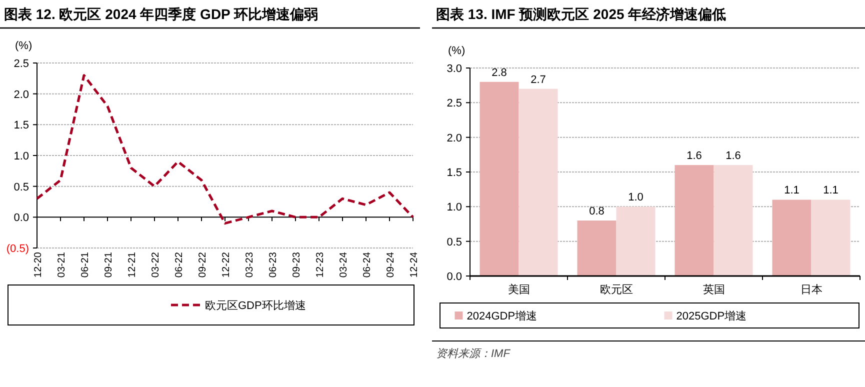 The height and width of the screenshot is (387, 865). I want to click on x-tick-label: 09-23, so click(297, 265).